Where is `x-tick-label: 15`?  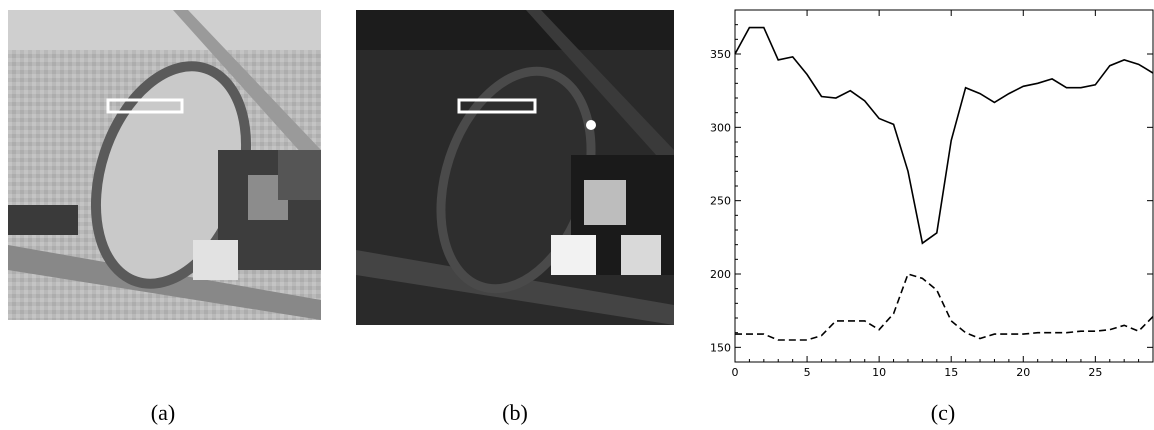 x-tick-label: 15 is located at coordinates (951, 372).